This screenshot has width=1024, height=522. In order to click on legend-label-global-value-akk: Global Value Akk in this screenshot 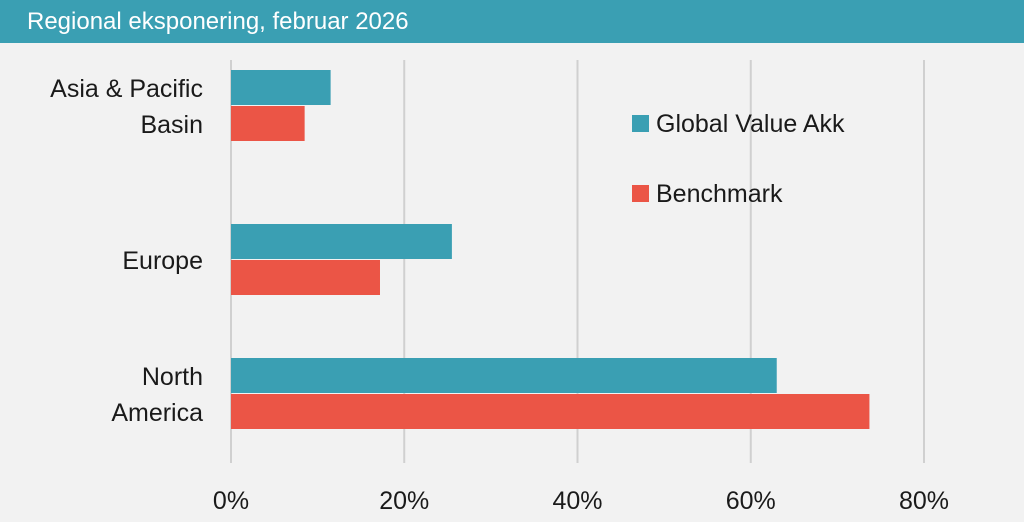, I will do `click(750, 124)`.